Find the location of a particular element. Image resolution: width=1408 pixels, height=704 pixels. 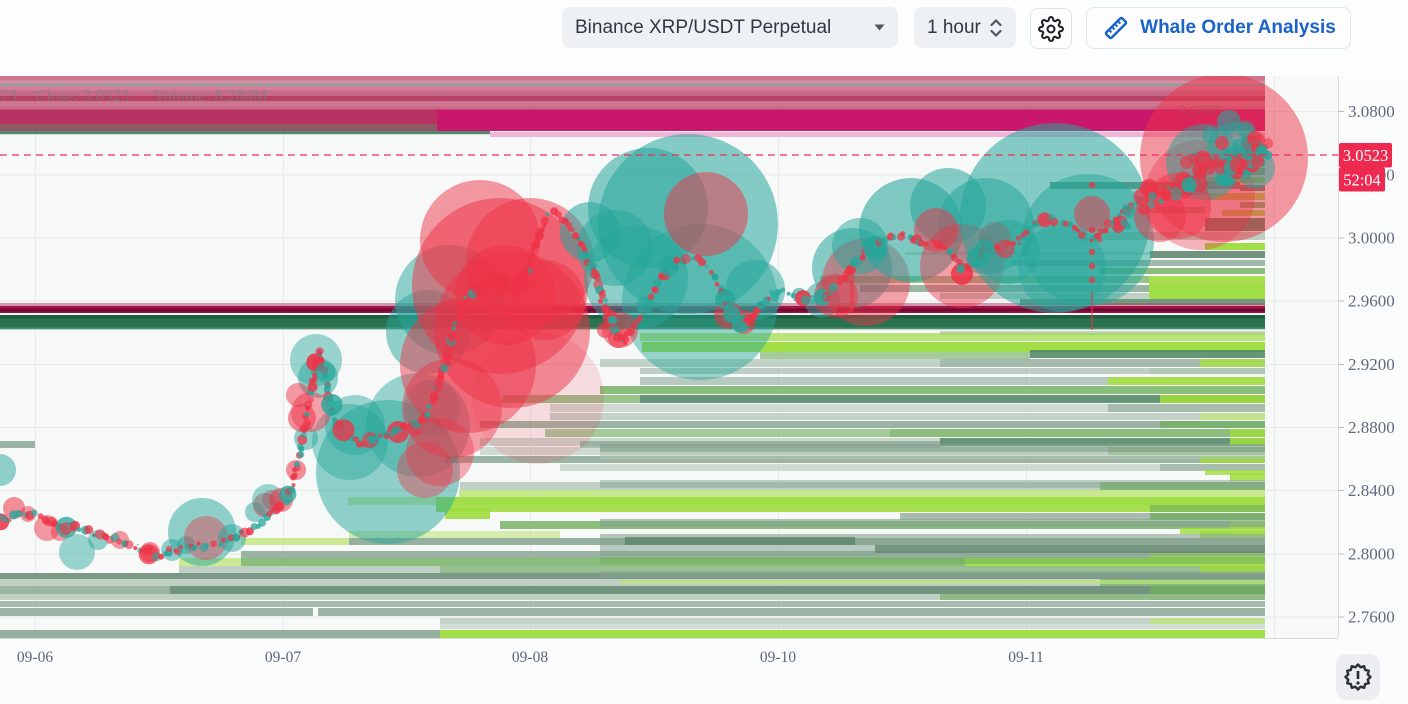

svg-text: 2.9200 is located at coordinates (1371, 364).